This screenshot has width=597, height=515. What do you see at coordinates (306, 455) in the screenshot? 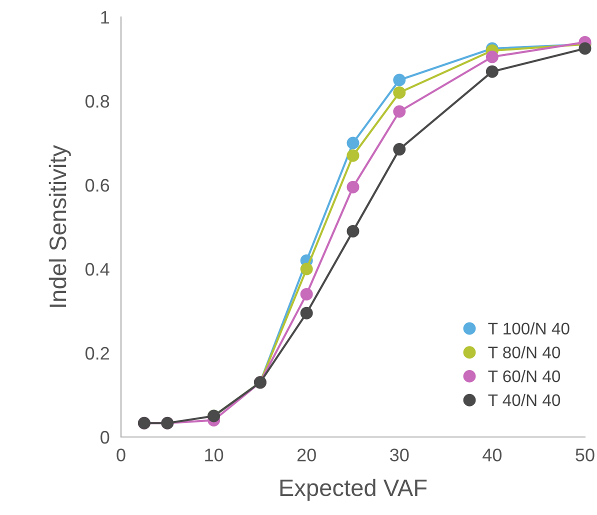
I see `x-tick-label: 20` at bounding box center [306, 455].